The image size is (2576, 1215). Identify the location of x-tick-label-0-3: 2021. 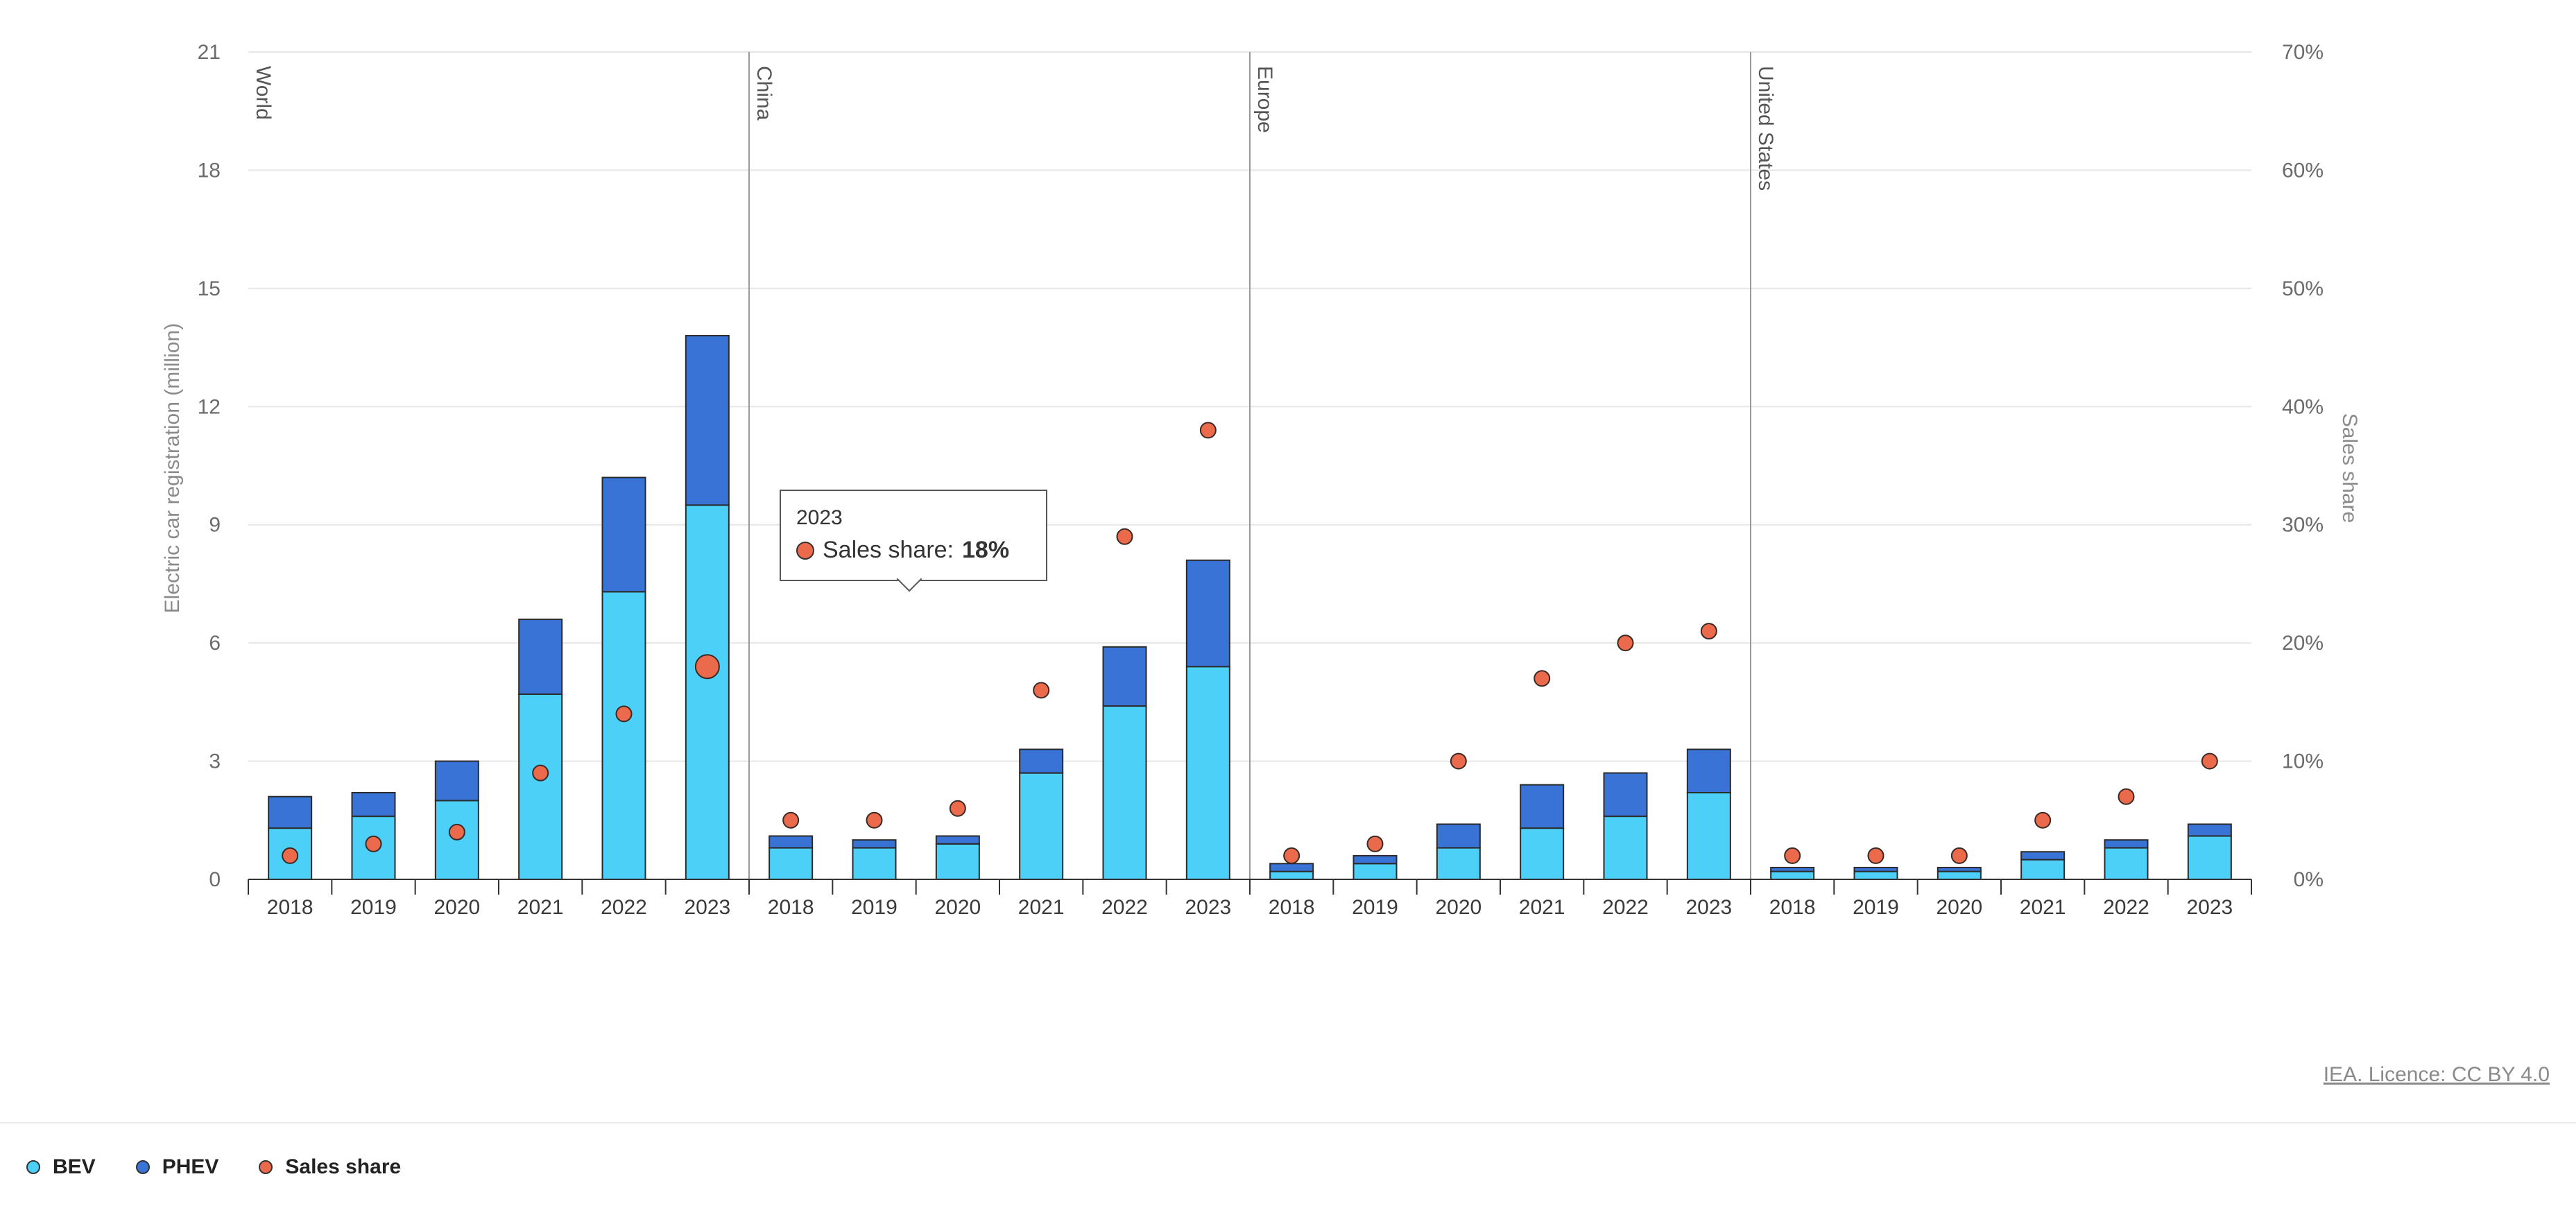
(540, 908).